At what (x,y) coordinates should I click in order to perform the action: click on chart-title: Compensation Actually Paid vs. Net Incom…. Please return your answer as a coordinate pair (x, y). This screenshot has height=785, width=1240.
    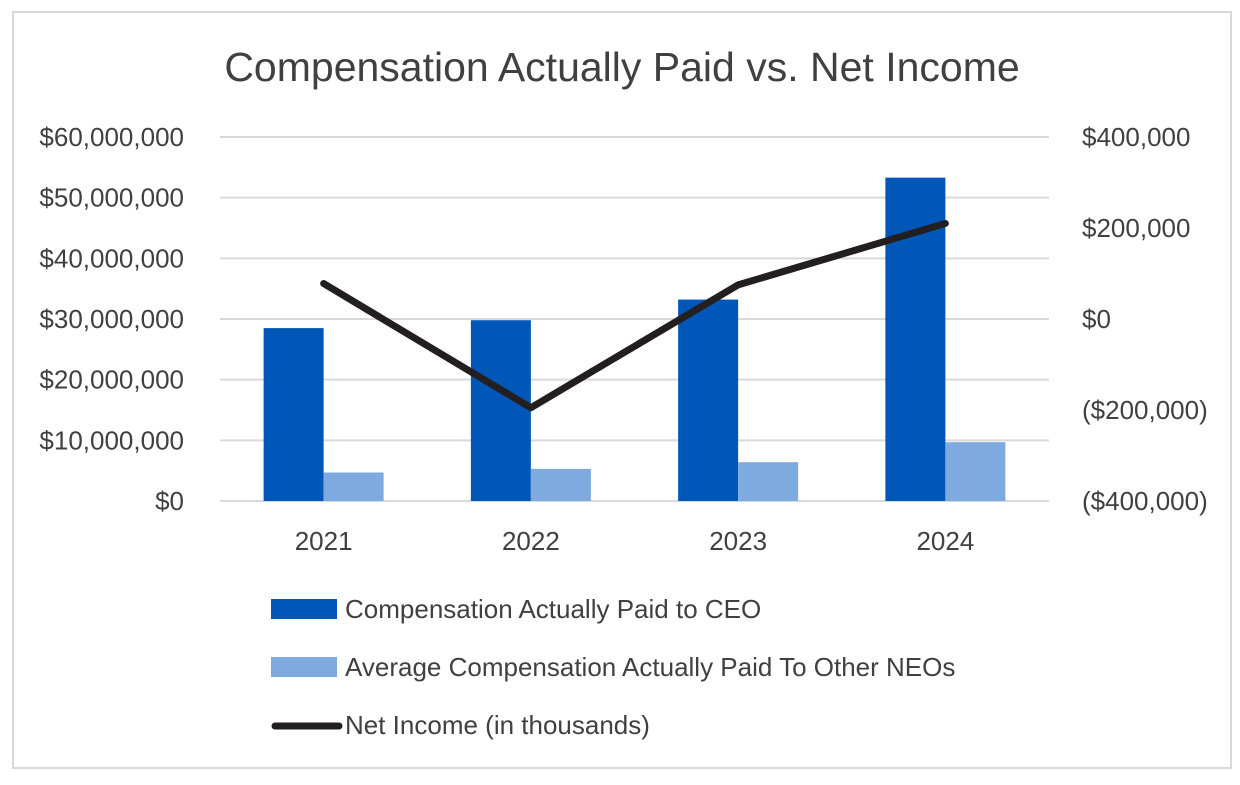
    Looking at the image, I should click on (621, 67).